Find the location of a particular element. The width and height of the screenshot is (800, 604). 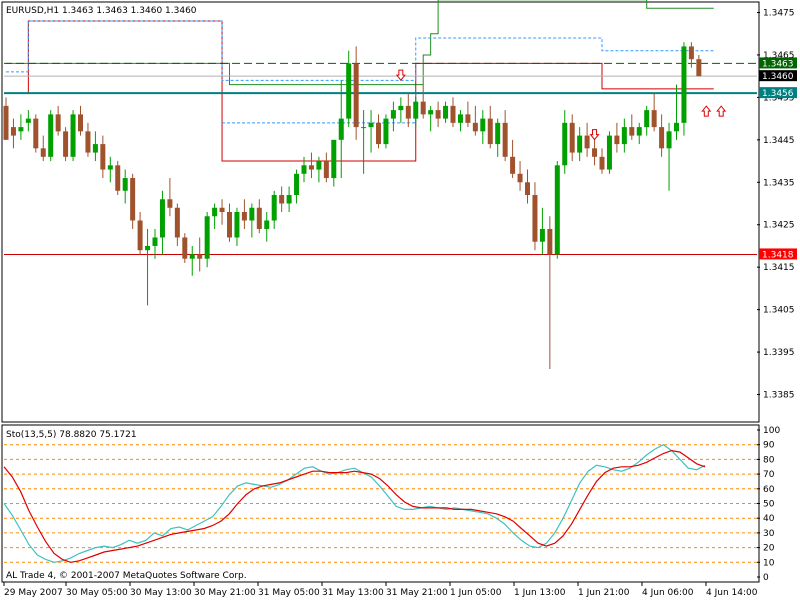

stochastic-tick-label: 80 is located at coordinates (769, 460).